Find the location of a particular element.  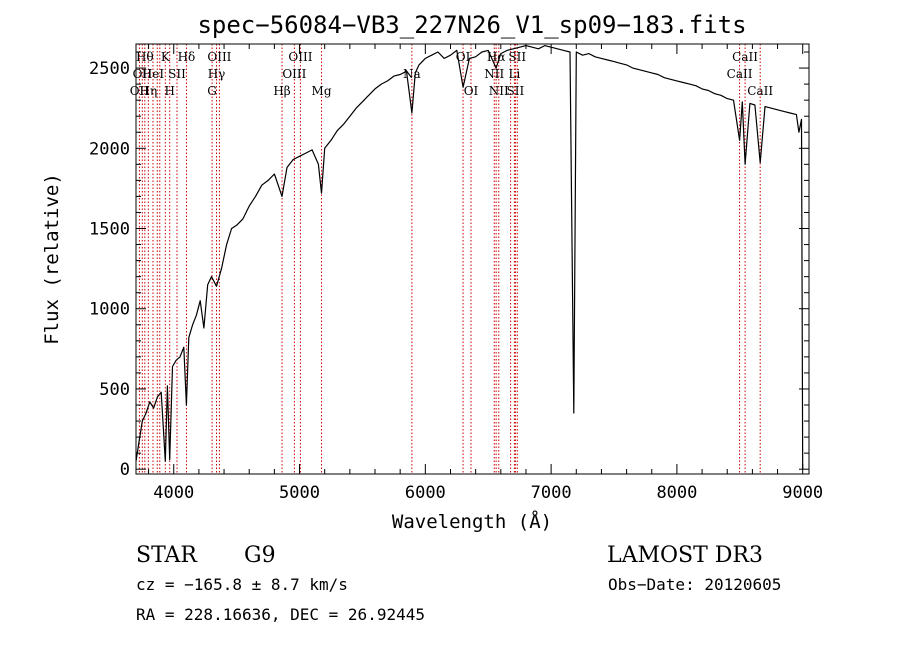

obs-date: Obs−Date: 20120605 is located at coordinates (694, 584).